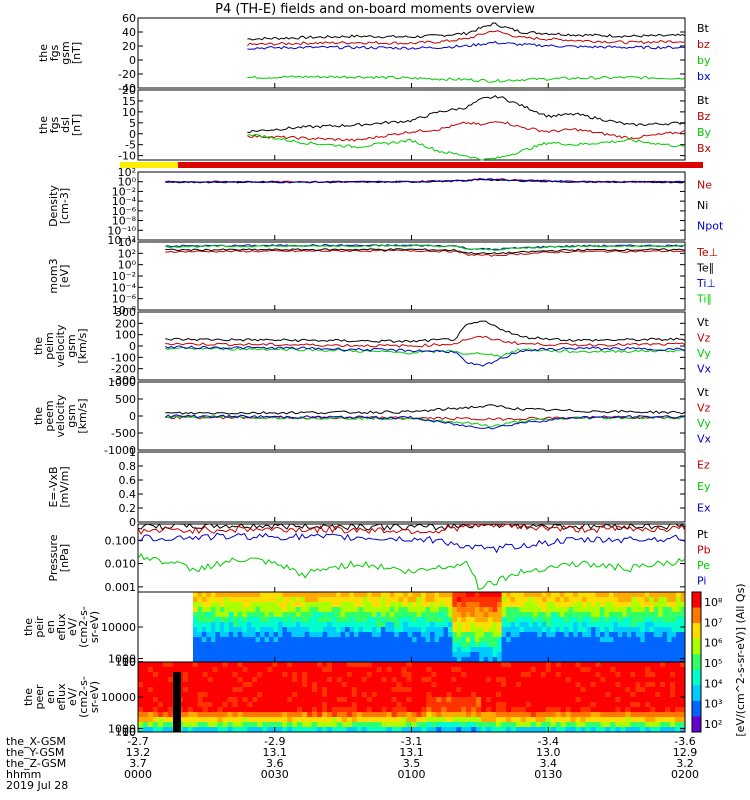  Describe the element at coordinates (121, 564) in the screenshot. I see `y-tick-label: 0.010` at that location.